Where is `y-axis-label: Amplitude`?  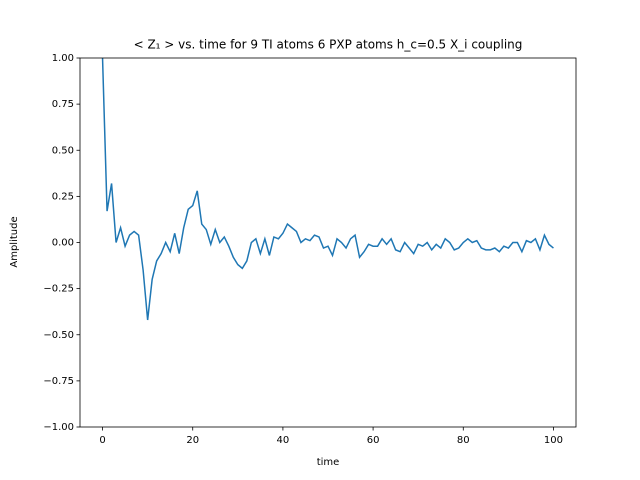
y-axis-label: Amplitude is located at coordinates (14, 241).